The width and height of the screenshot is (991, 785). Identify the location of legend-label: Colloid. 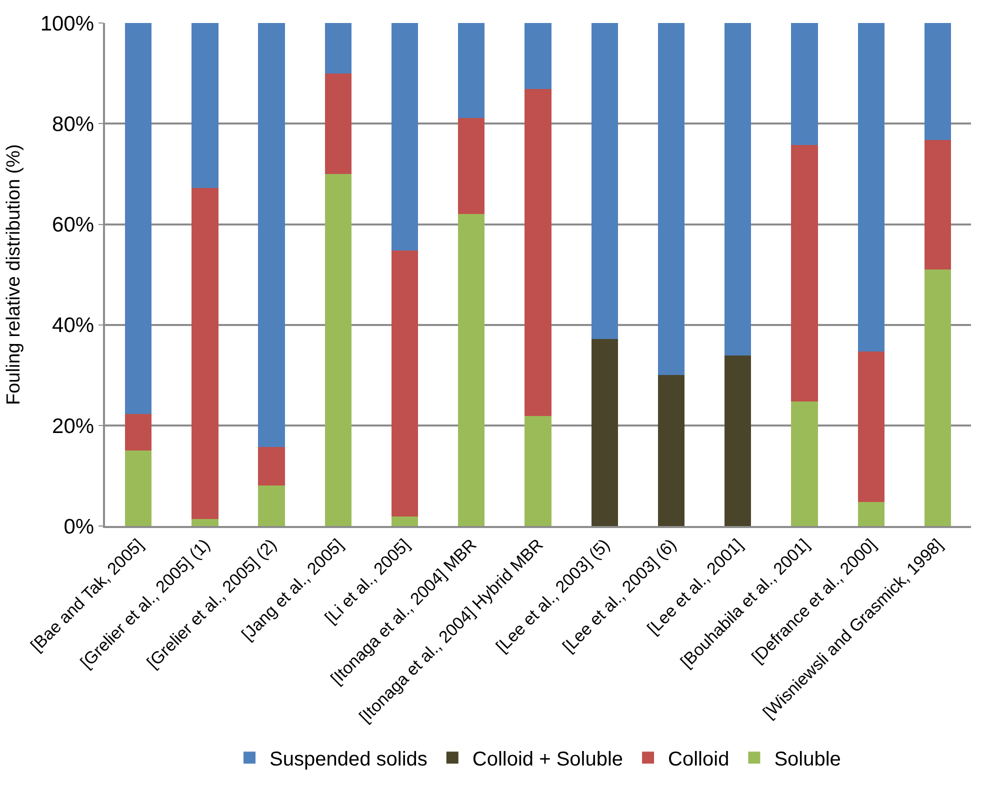
(699, 759).